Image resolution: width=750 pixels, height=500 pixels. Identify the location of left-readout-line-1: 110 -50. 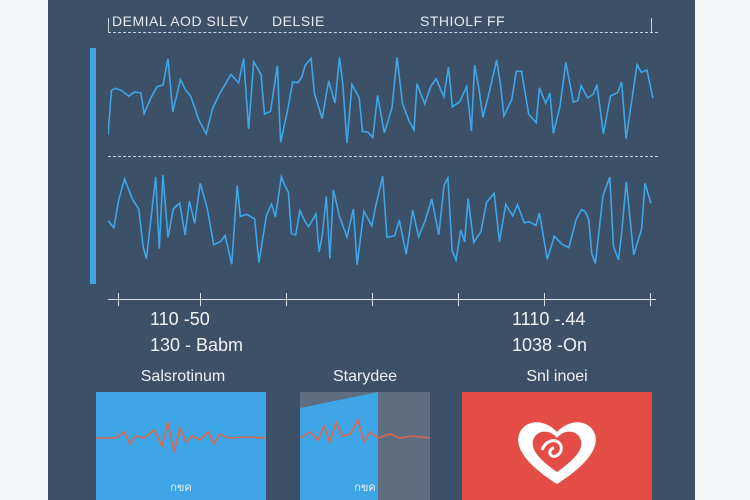
(180, 319).